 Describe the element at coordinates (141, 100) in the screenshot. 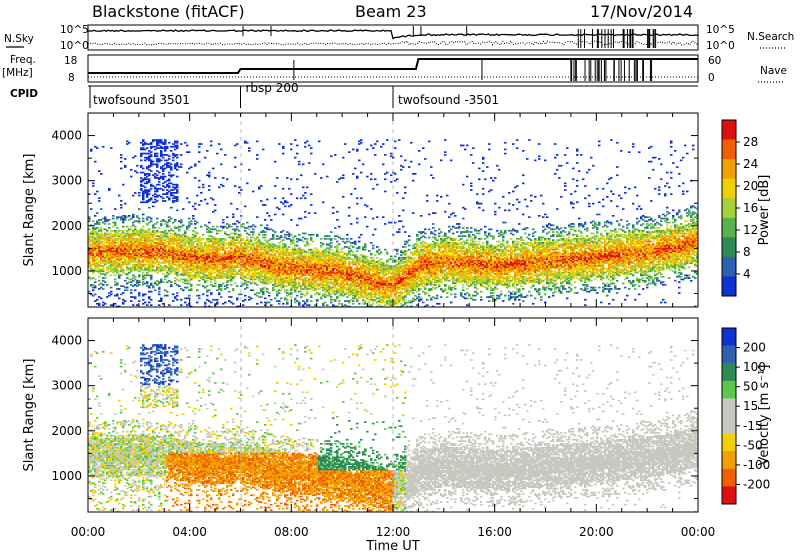

I see `cpid-entry-label: twofsound 3501` at that location.